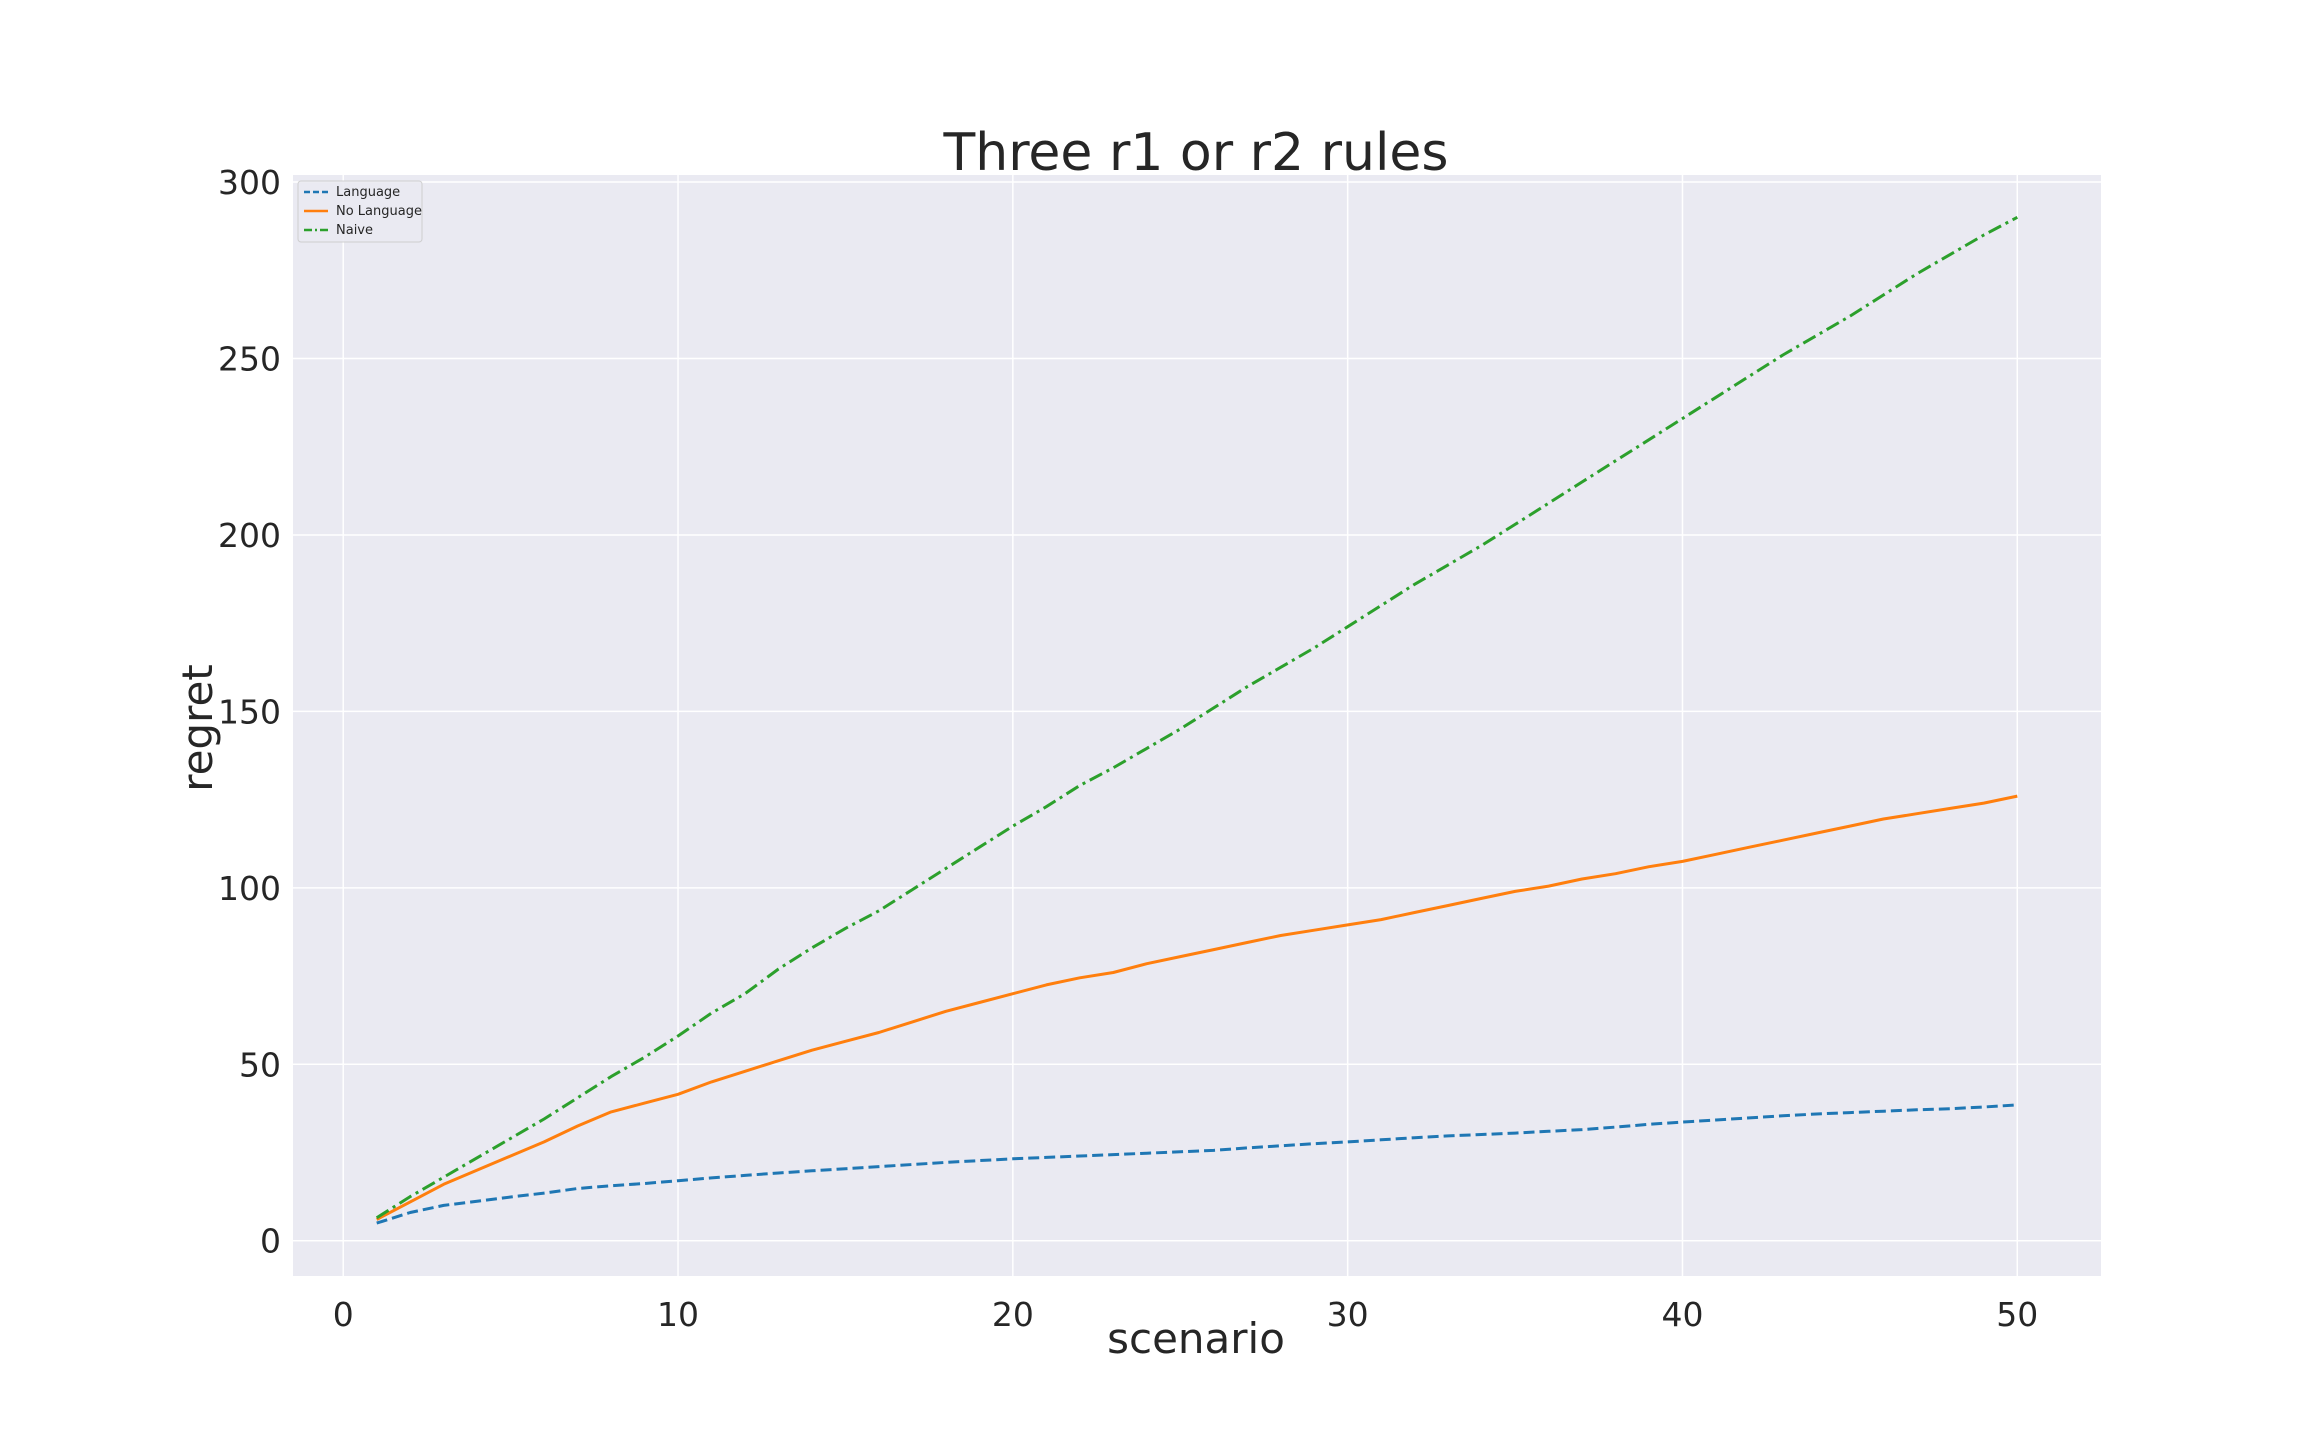 This screenshot has width=2304, height=1440. Describe the element at coordinates (1348, 1314) in the screenshot. I see `x-tick-label: 30` at that location.